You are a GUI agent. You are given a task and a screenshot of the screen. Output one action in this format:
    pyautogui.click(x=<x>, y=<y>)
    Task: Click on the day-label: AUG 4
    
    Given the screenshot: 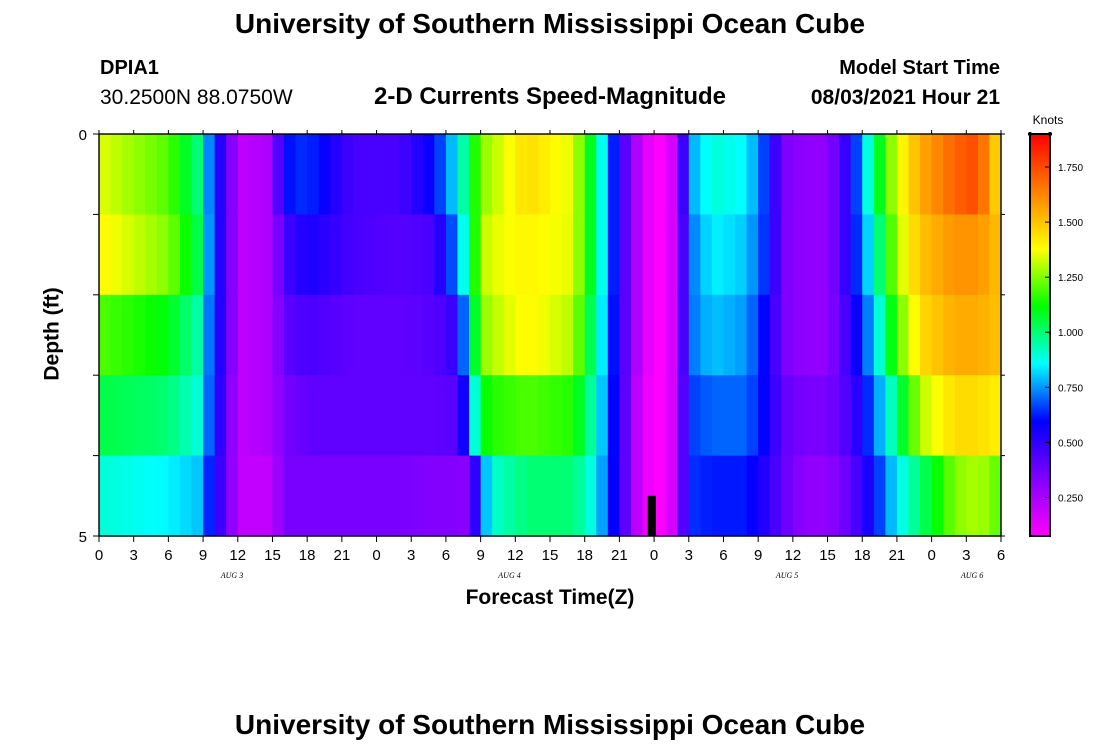 What is the action you would take?
    pyautogui.click(x=508, y=575)
    